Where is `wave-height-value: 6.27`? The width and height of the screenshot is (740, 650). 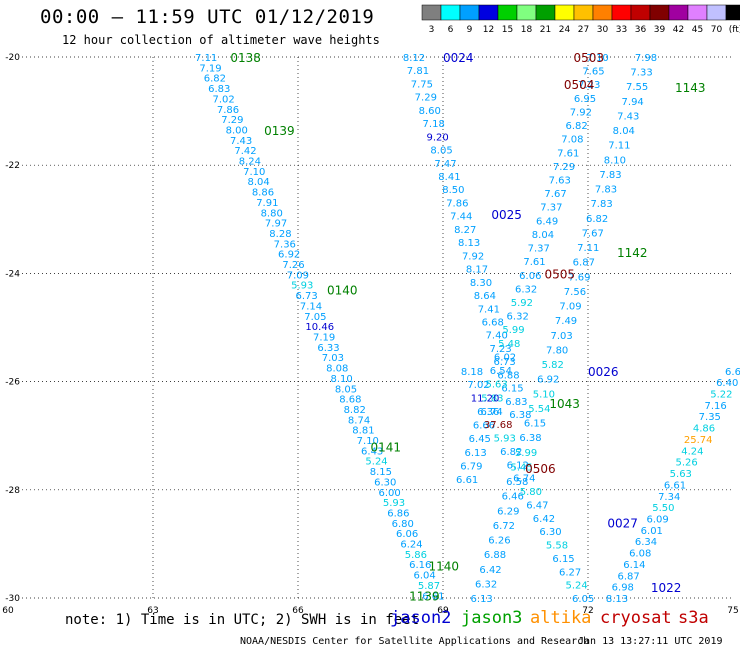 wave-height-value: 6.27 is located at coordinates (570, 572).